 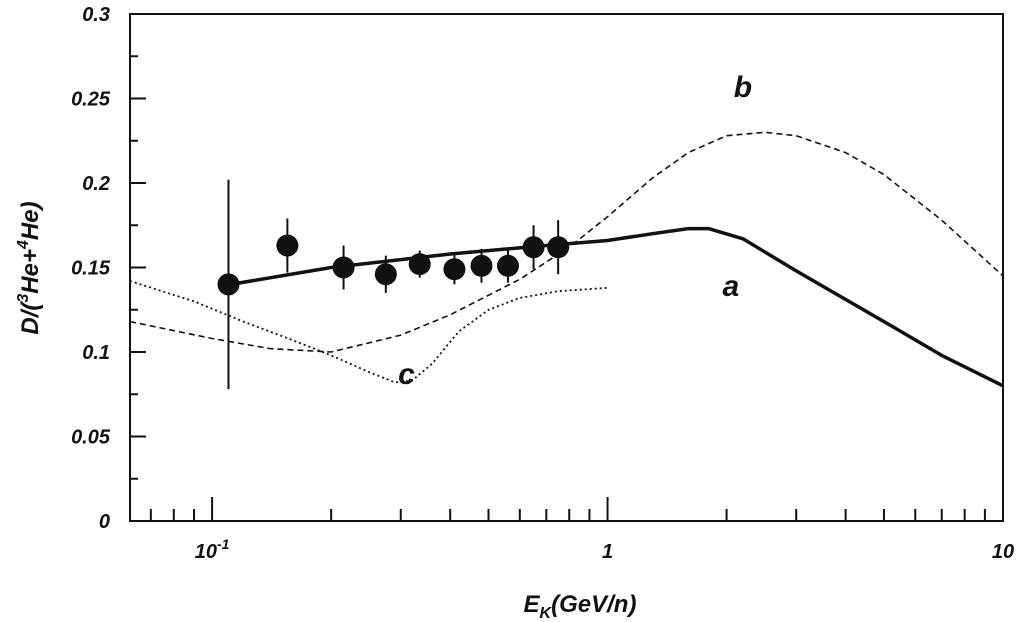 I want to click on y-tick-label: 0.1, so click(x=96, y=353).